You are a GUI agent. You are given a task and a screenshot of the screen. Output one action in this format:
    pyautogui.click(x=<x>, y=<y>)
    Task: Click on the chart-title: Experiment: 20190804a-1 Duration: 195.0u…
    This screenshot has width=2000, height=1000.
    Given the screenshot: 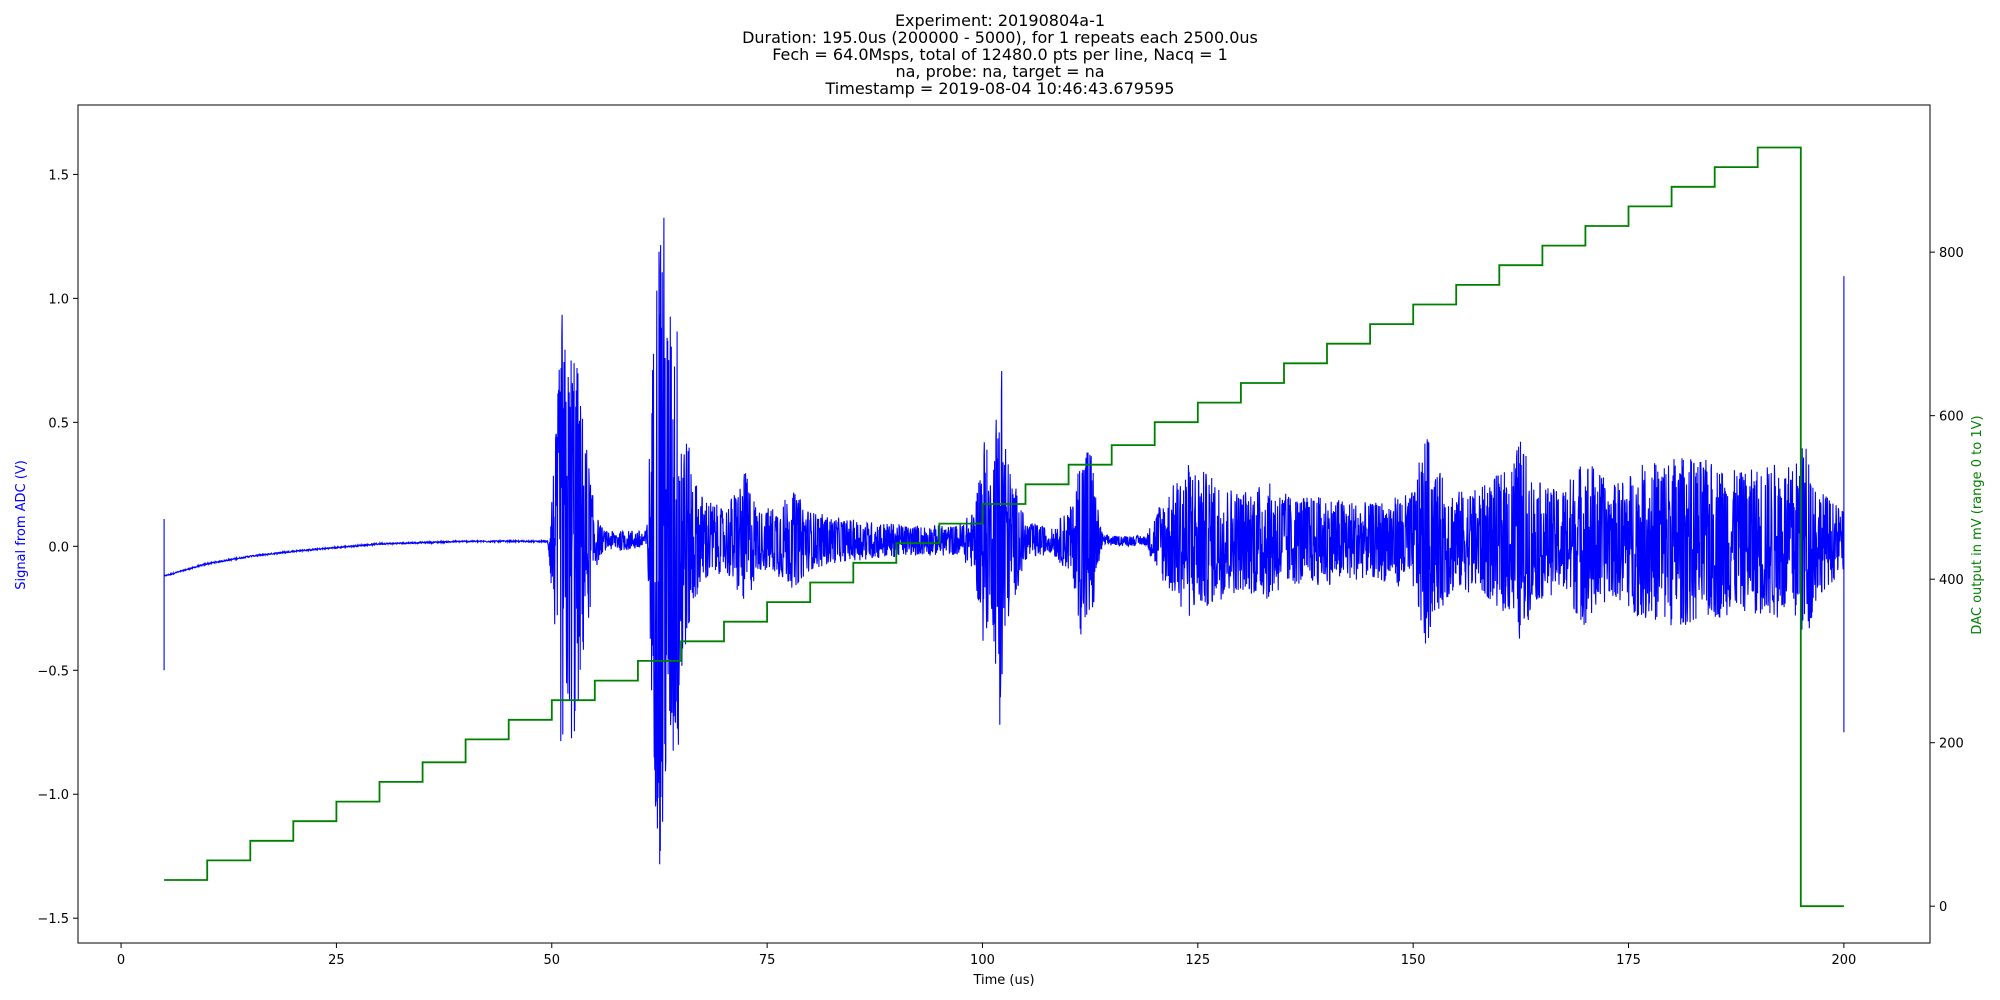 What is the action you would take?
    pyautogui.click(x=1000, y=54)
    